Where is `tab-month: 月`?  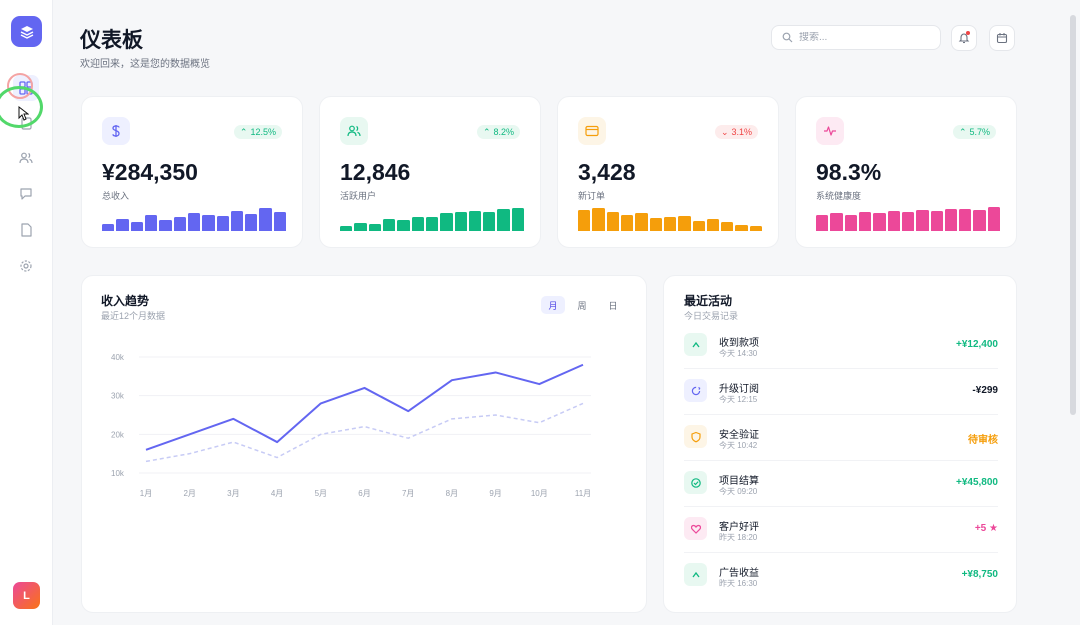
tab-month: 月 is located at coordinates (553, 305).